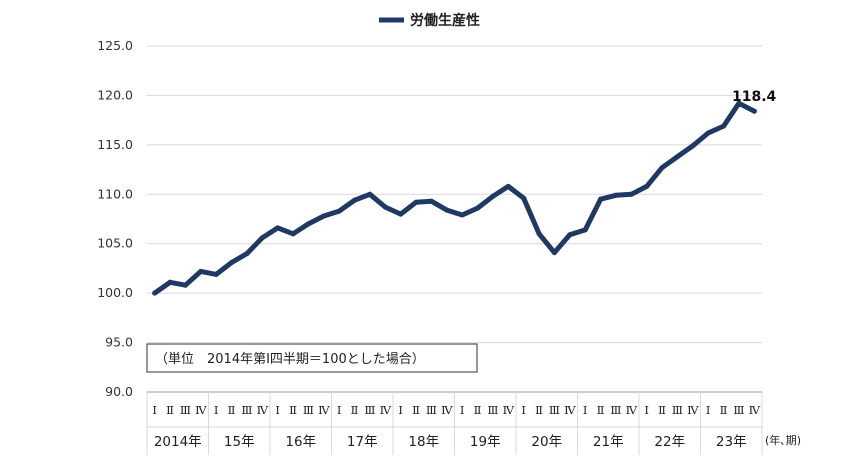 The width and height of the screenshot is (865, 460). What do you see at coordinates (485, 442) in the screenshot?
I see `x-tick-year-label: 19年` at bounding box center [485, 442].